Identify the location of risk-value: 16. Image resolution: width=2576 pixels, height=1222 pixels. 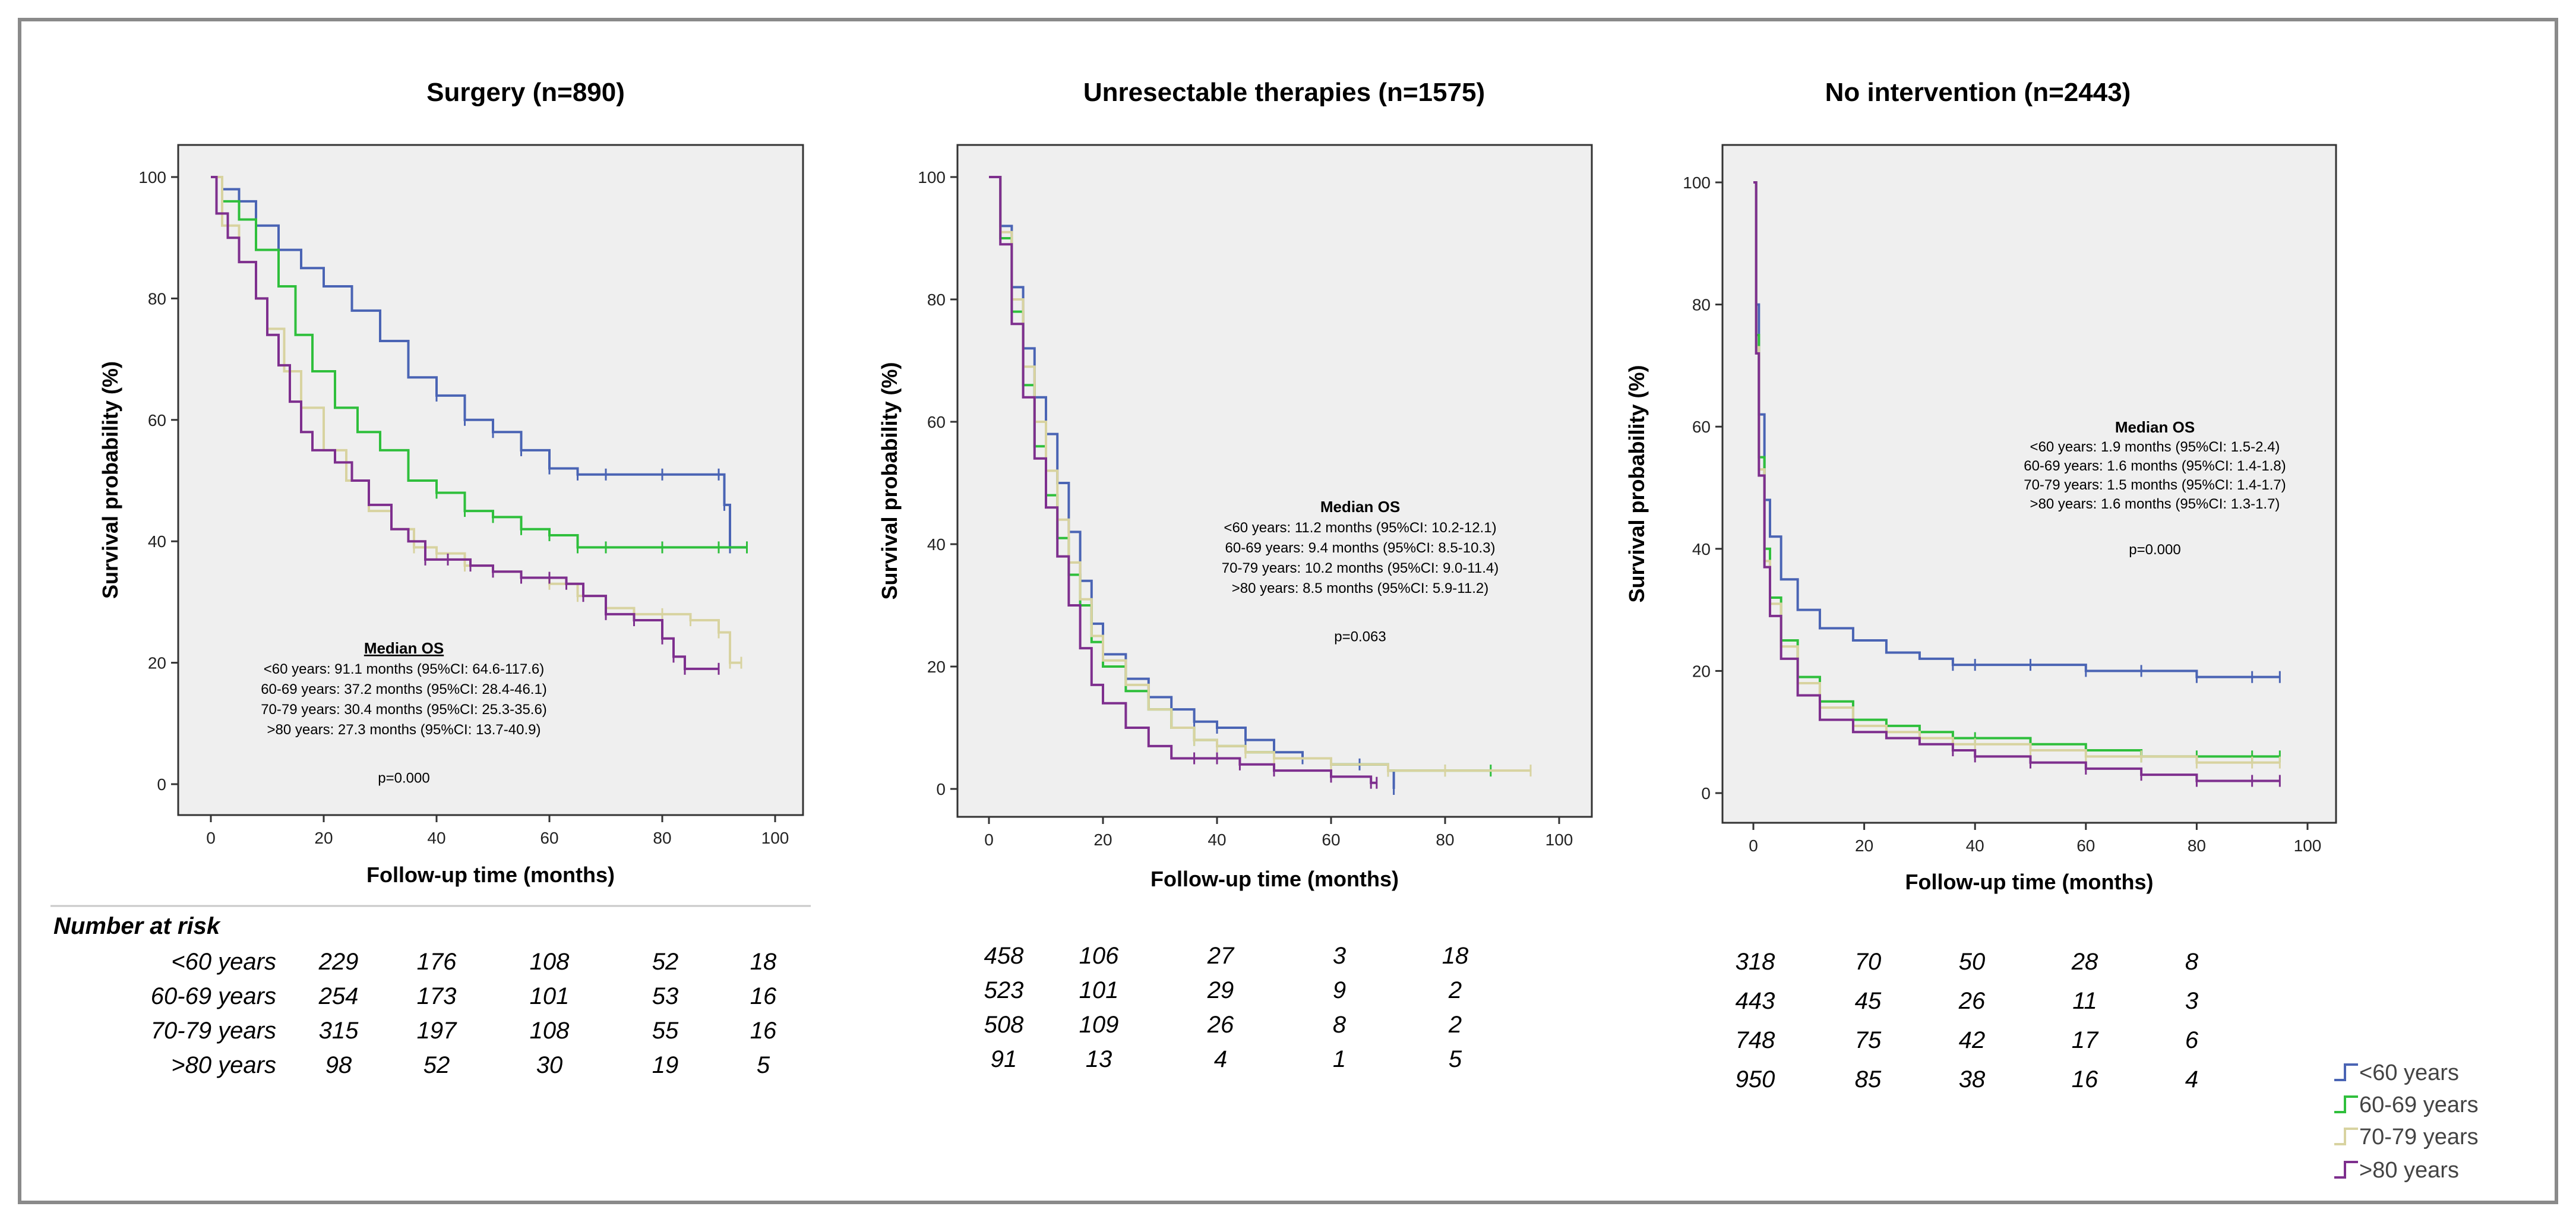
(763, 1031).